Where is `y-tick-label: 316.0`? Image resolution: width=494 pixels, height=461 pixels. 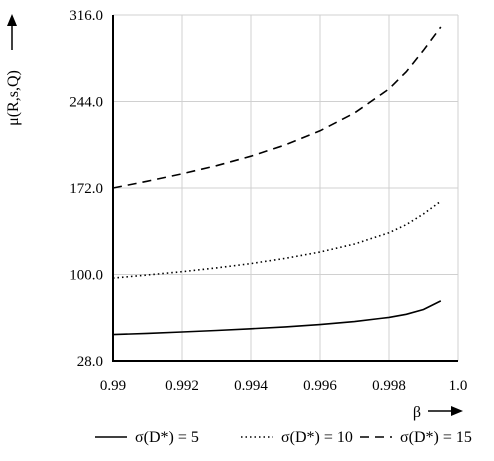
y-tick-label: 316.0 is located at coordinates (86, 16).